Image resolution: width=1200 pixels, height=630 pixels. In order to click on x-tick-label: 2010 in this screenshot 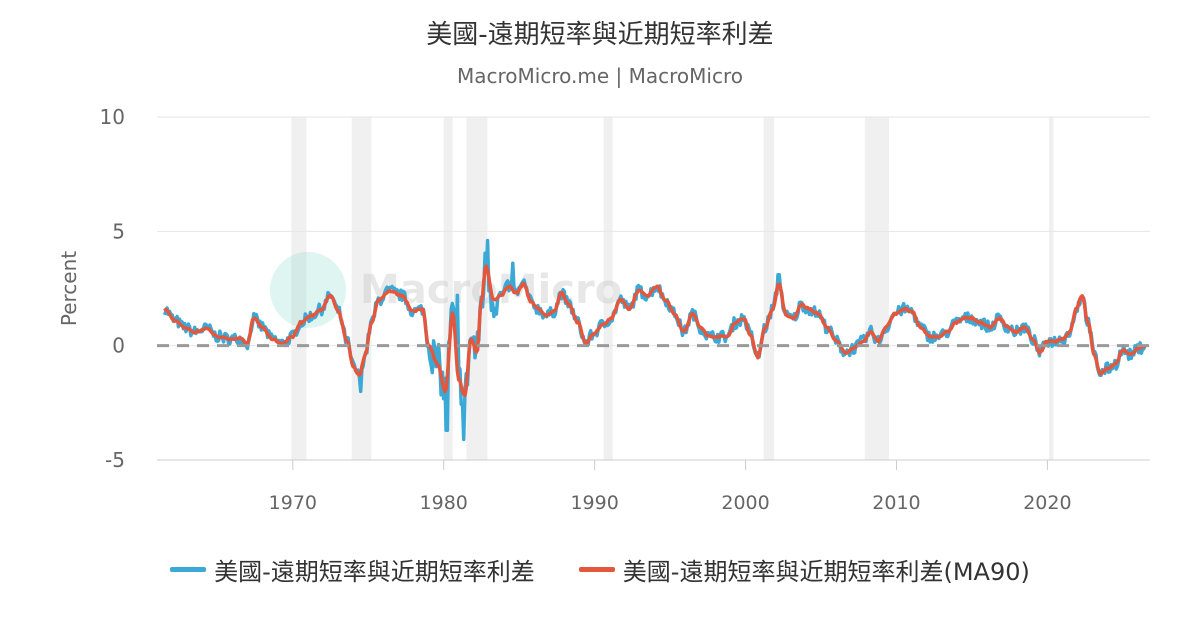, I will do `click(896, 503)`.